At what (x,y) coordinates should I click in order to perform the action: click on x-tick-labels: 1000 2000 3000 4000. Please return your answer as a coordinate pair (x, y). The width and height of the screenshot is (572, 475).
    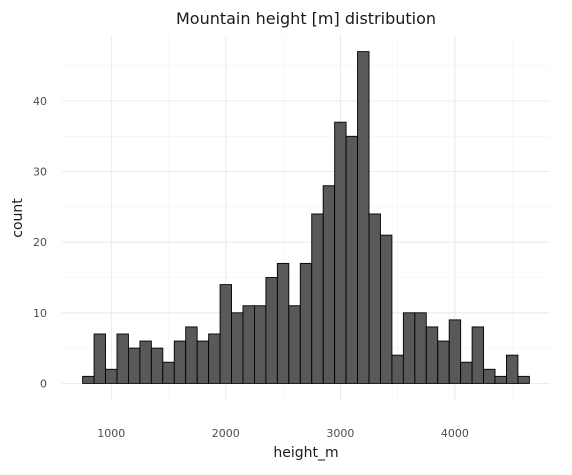
    Looking at the image, I should click on (283, 433).